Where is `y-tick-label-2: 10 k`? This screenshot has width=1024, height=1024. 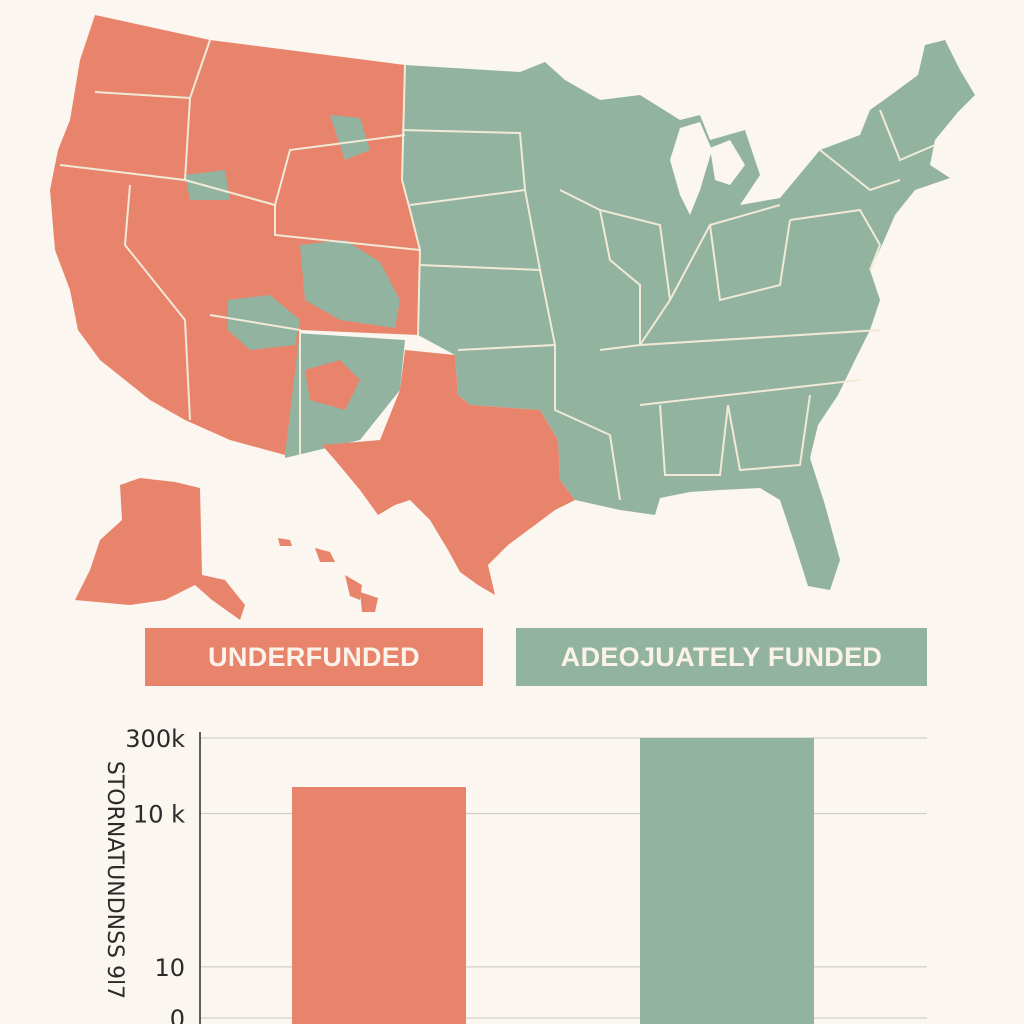 y-tick-label-2: 10 k is located at coordinates (159, 815).